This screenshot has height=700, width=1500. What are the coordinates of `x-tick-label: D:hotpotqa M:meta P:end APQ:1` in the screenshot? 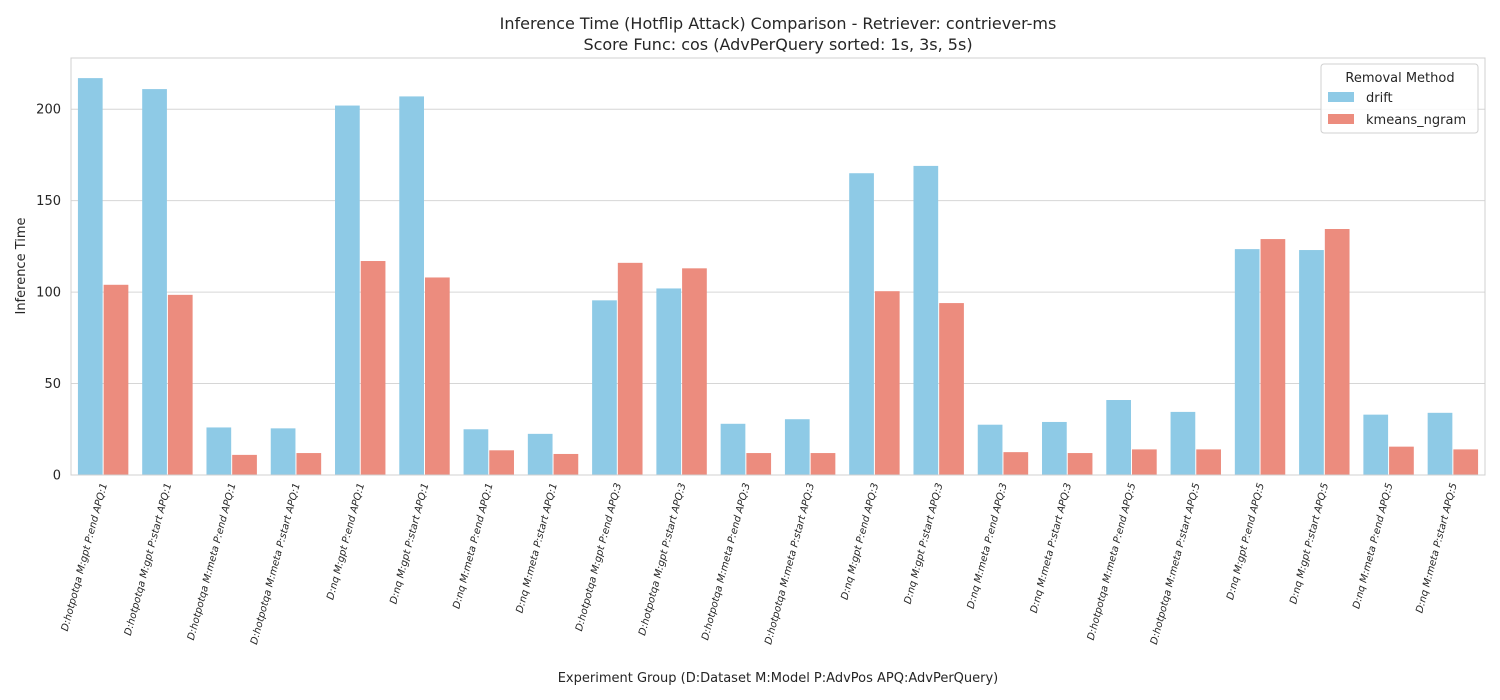 It's located at (212, 562).